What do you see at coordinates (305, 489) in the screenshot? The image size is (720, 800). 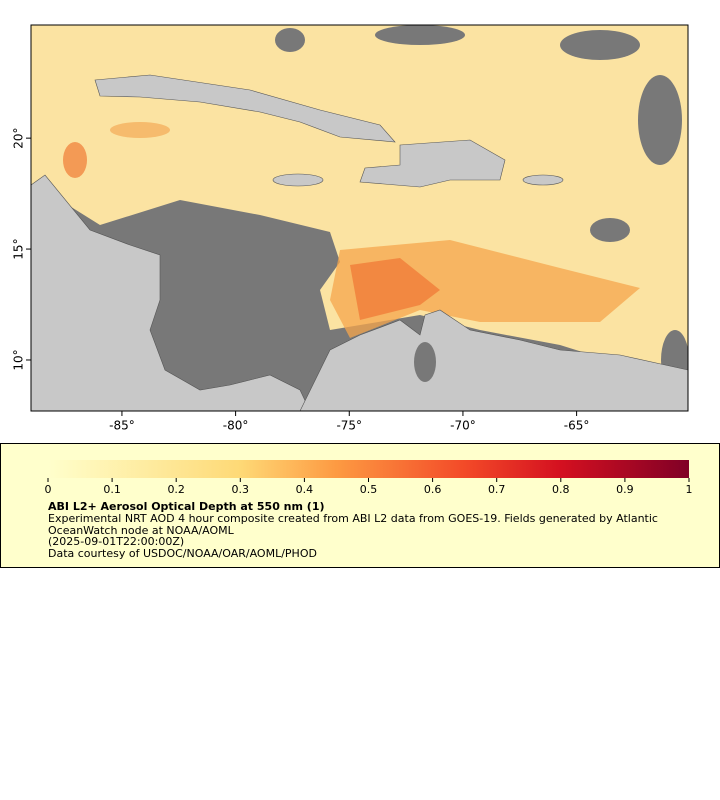 I see `colorbar-tick-label: 0.4` at bounding box center [305, 489].